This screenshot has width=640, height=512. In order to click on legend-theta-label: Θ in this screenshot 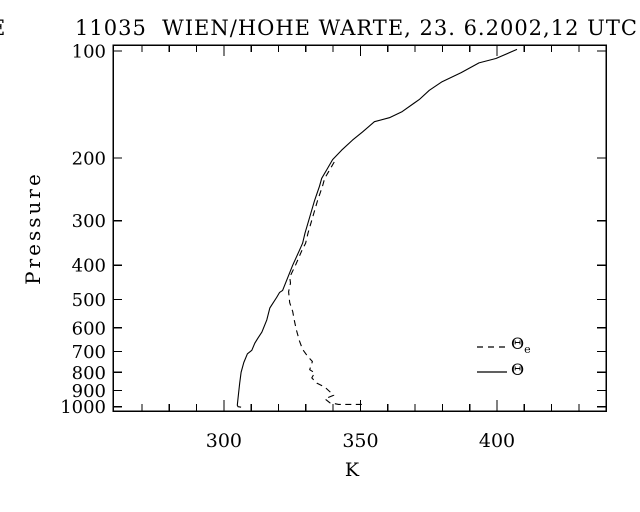, I will do `click(517, 370)`.